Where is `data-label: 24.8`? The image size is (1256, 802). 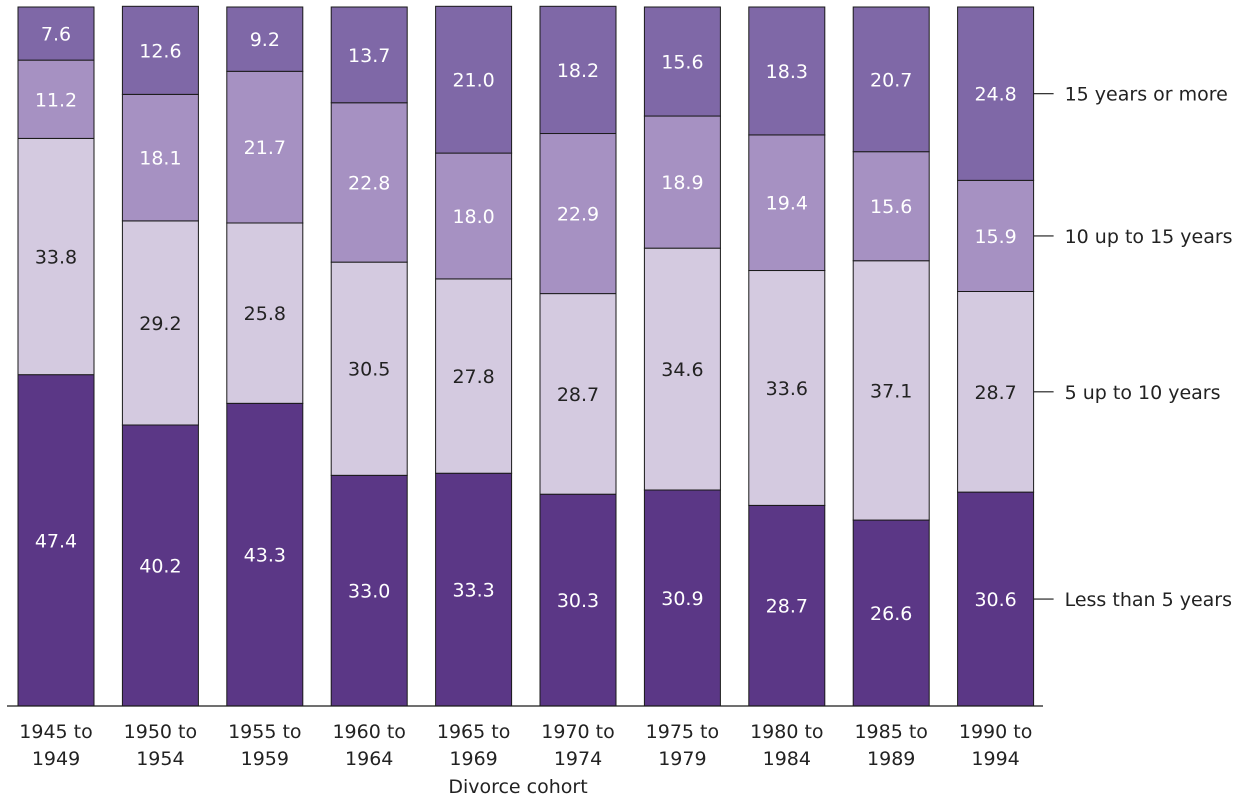 data-label: 24.8 is located at coordinates (995, 95).